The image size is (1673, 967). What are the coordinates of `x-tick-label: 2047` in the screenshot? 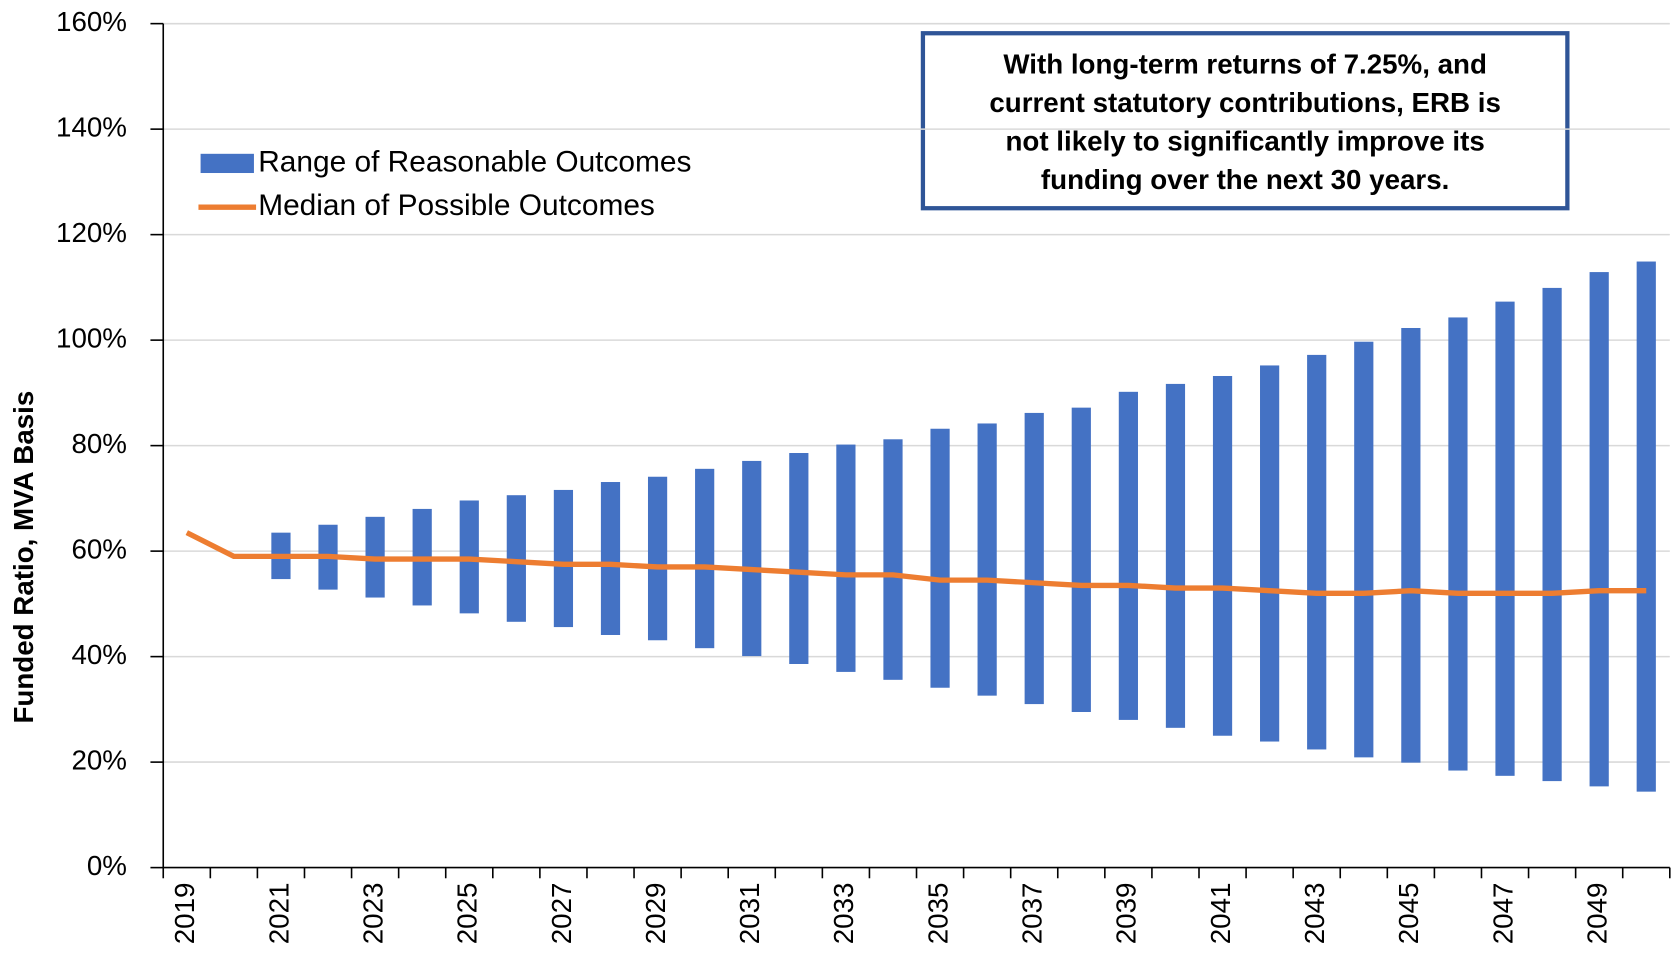 It's located at (1502, 914).